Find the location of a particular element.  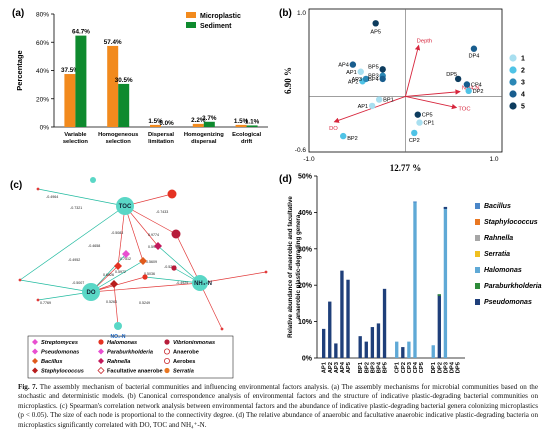

legend-label: Anaerobe is located at coordinates (186, 353).